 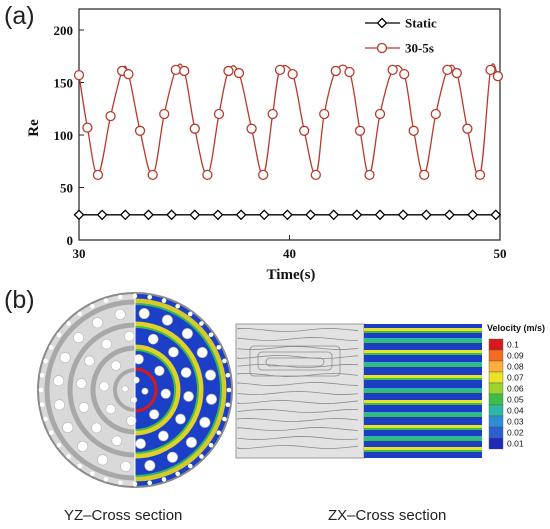 I want to click on legend-level-label: 0.04, so click(x=515, y=411).